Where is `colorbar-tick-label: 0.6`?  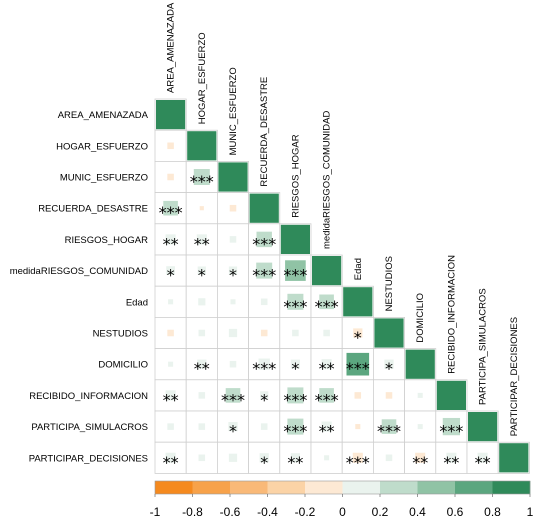 colorbar-tick-label: 0.6 is located at coordinates (455, 512).